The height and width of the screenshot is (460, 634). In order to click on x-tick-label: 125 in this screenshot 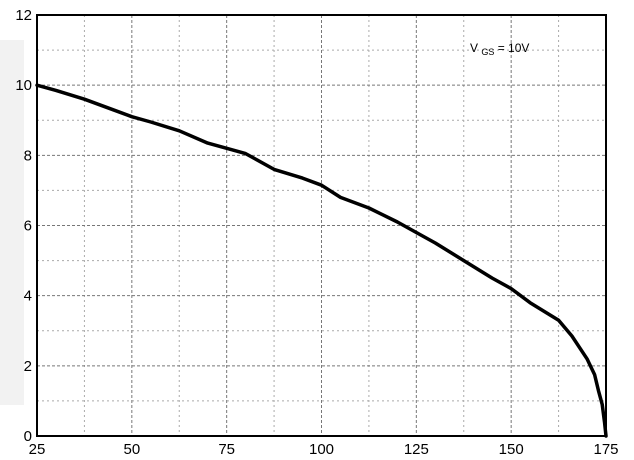, I will do `click(416, 449)`.